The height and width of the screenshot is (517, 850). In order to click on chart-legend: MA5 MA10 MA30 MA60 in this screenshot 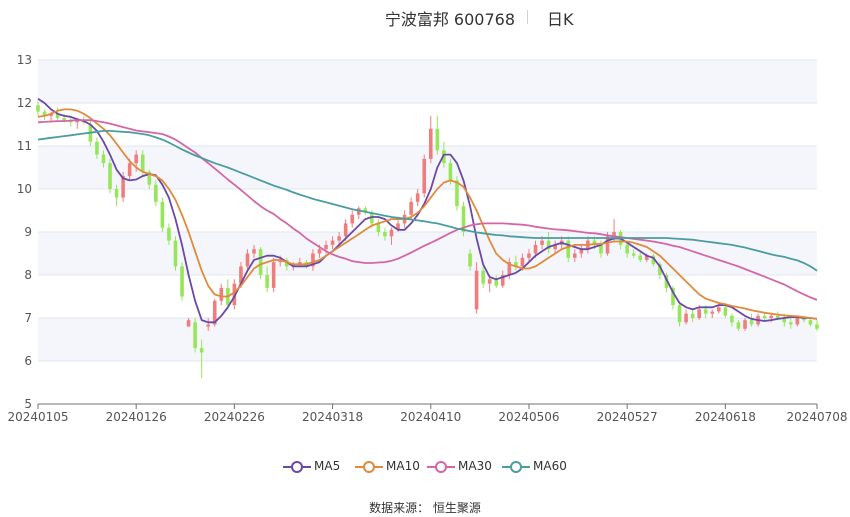, I will do `click(425, 467)`.